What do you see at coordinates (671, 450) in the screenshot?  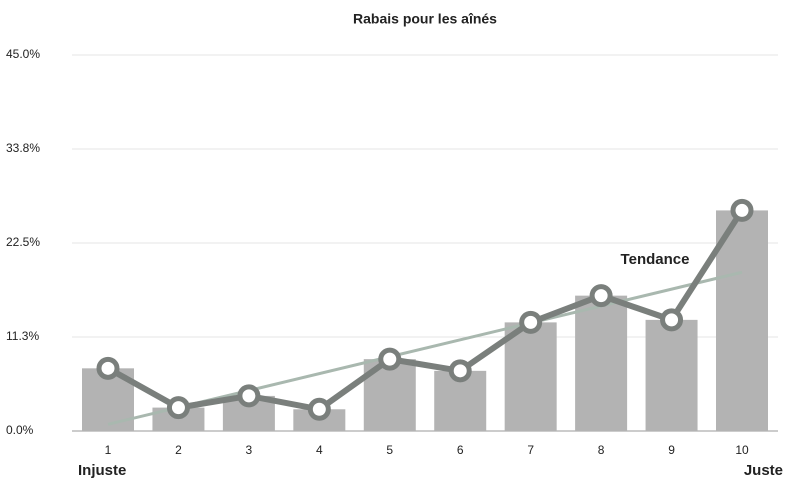 I see `x-tick-label: 9` at bounding box center [671, 450].